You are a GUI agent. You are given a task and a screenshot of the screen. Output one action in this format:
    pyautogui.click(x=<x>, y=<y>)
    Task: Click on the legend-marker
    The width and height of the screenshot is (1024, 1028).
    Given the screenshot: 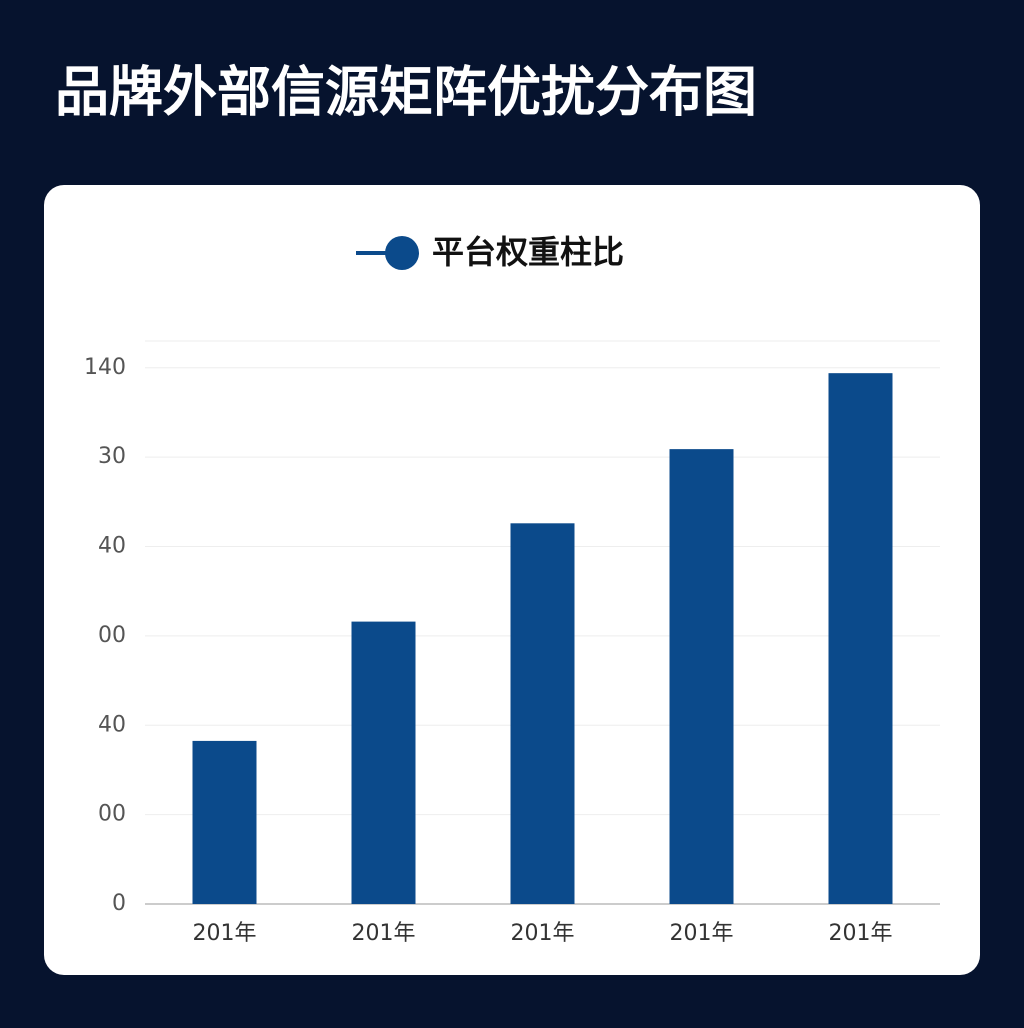 What is the action you would take?
    pyautogui.click(x=402, y=253)
    